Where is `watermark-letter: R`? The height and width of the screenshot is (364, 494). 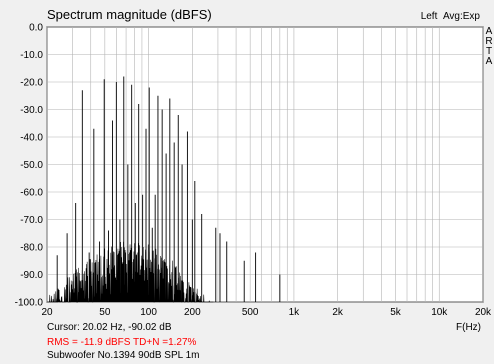
watermark-letter: R is located at coordinates (489, 41).